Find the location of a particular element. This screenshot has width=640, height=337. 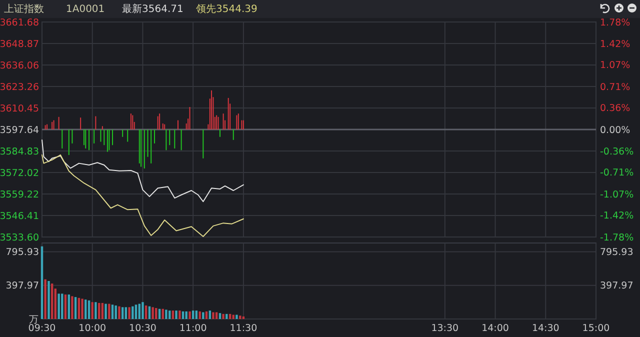

y-tick-label: 万 is located at coordinates (34, 320).